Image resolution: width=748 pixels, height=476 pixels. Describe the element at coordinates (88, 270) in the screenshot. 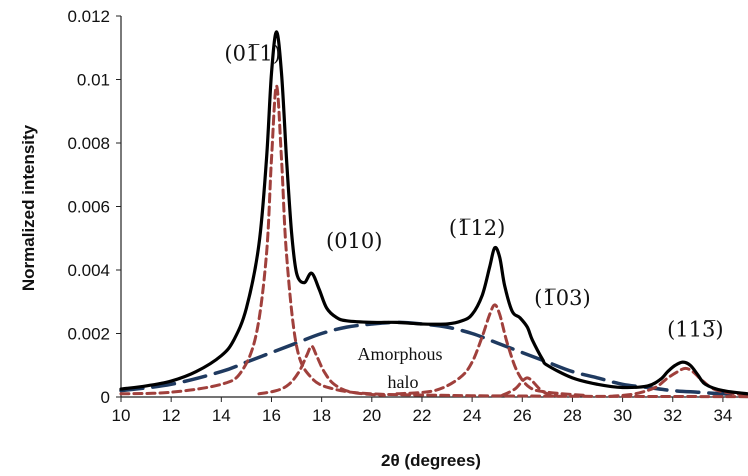

I see `y-tick-label: 0.004` at that location.